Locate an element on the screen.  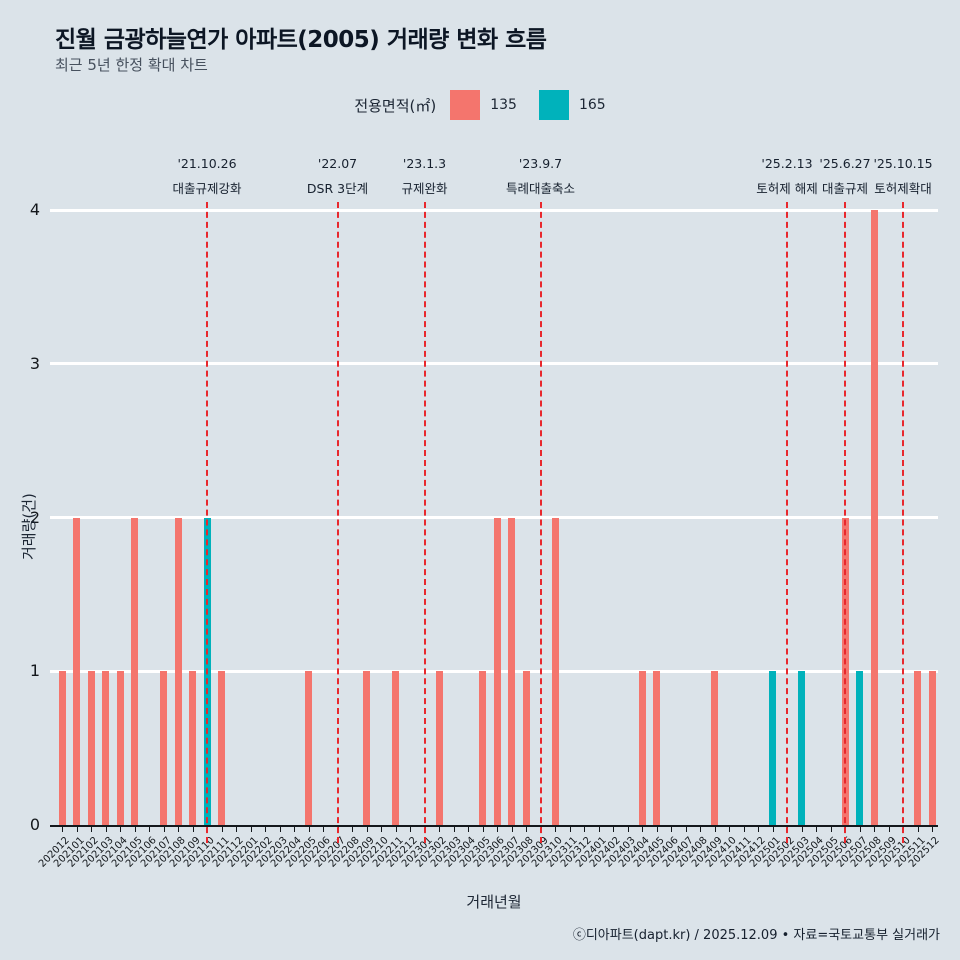
event-label-202207: DSR 3단계 is located at coordinates (337, 188).